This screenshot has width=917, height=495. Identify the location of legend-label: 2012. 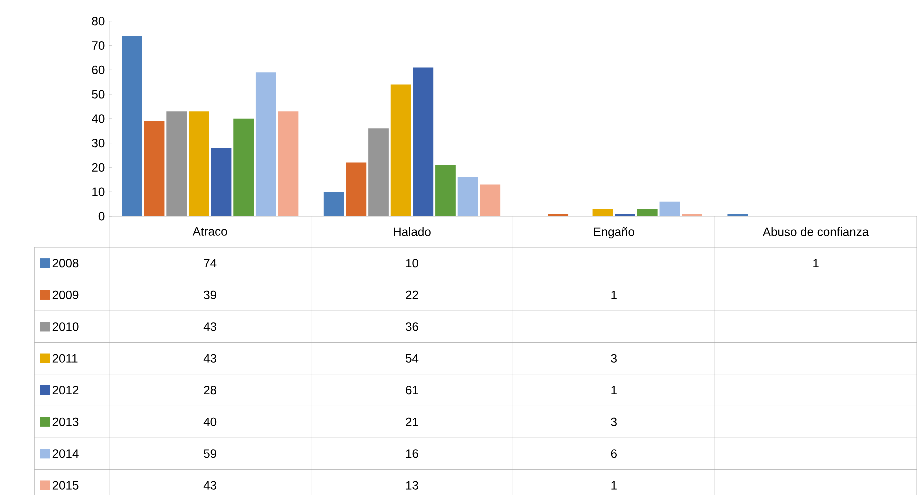
(65, 390).